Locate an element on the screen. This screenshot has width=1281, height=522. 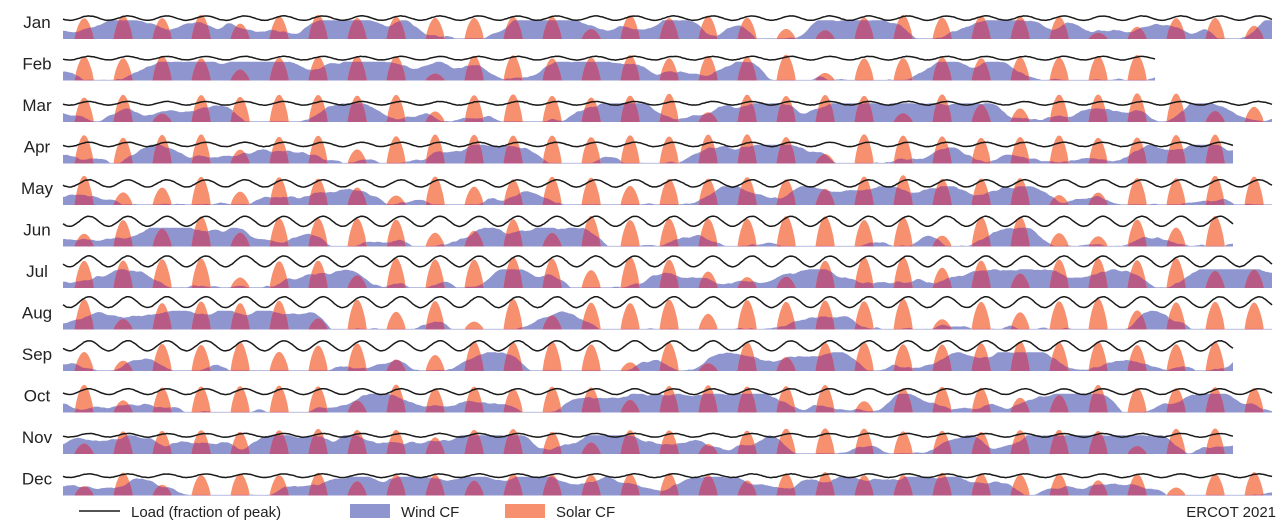
month-label: Jan is located at coordinates (36, 22).